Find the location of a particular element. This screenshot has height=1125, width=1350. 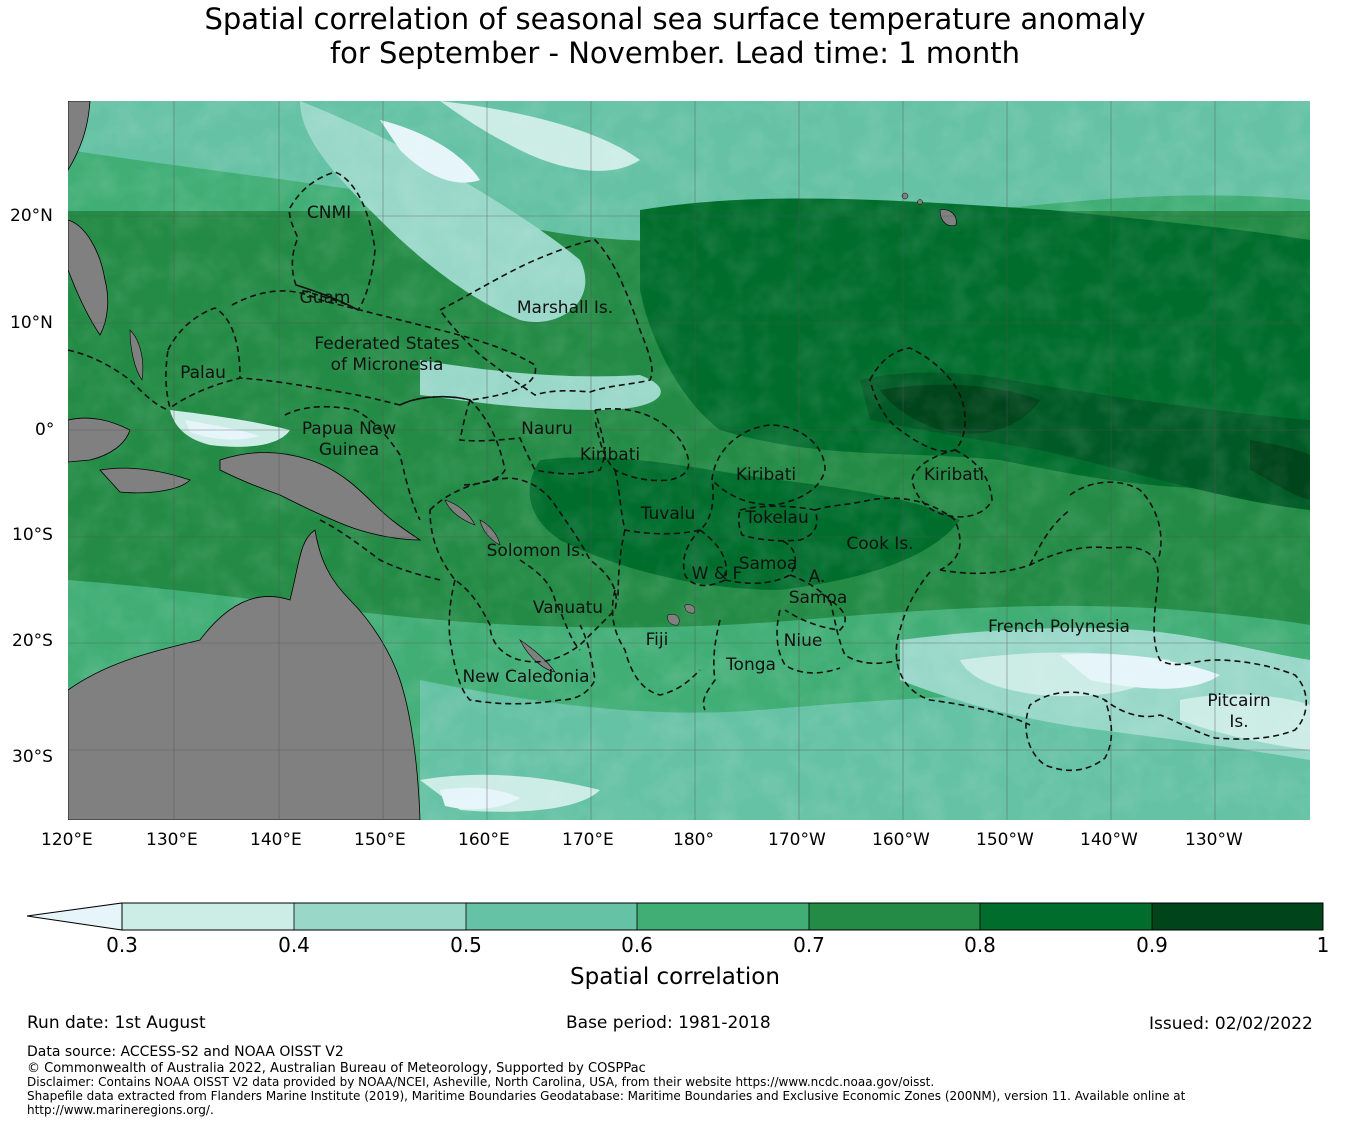

colorbar-title: Spatial correlation is located at coordinates (675, 977).